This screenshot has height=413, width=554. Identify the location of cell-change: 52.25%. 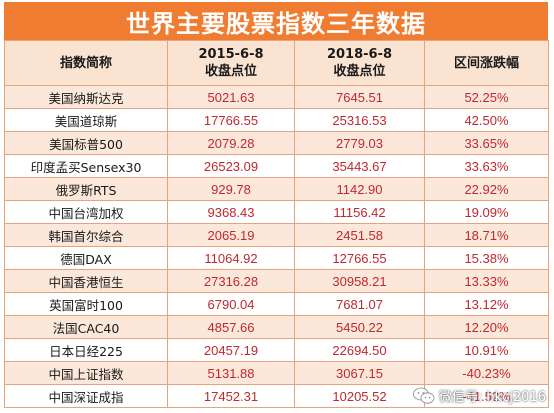
(486, 97).